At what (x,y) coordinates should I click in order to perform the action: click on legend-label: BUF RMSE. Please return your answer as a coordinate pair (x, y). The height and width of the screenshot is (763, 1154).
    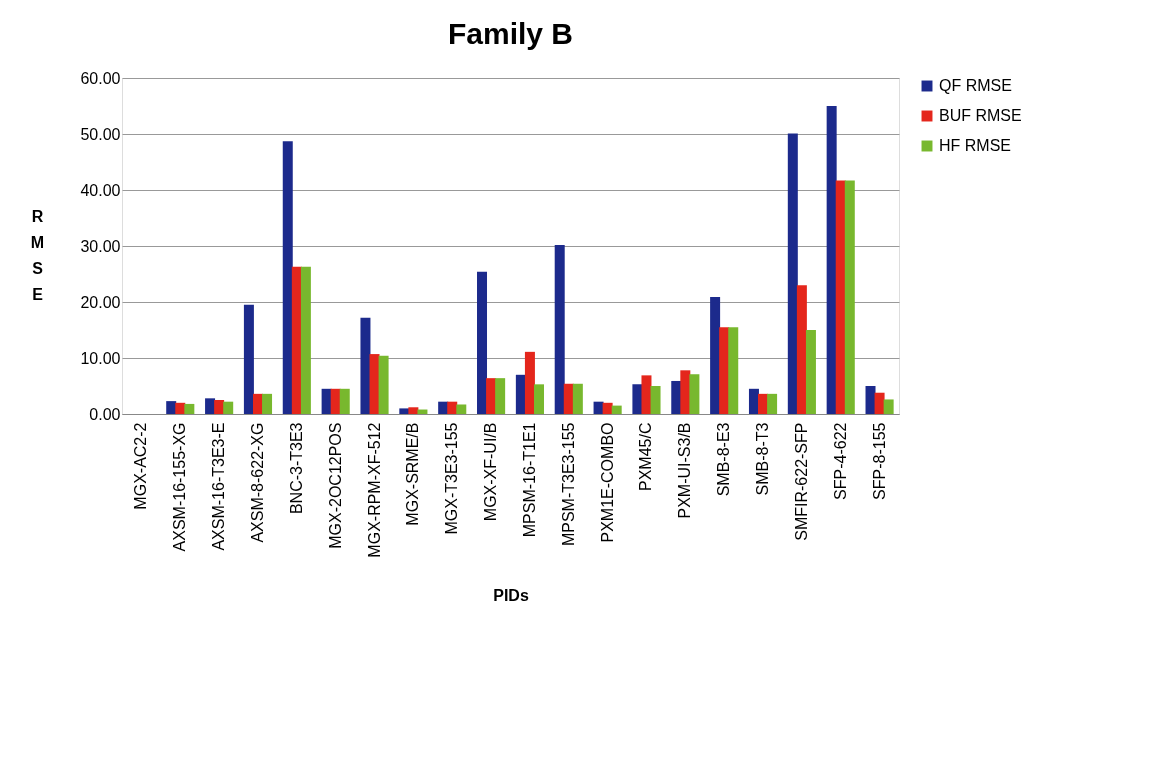
    Looking at the image, I should click on (980, 115).